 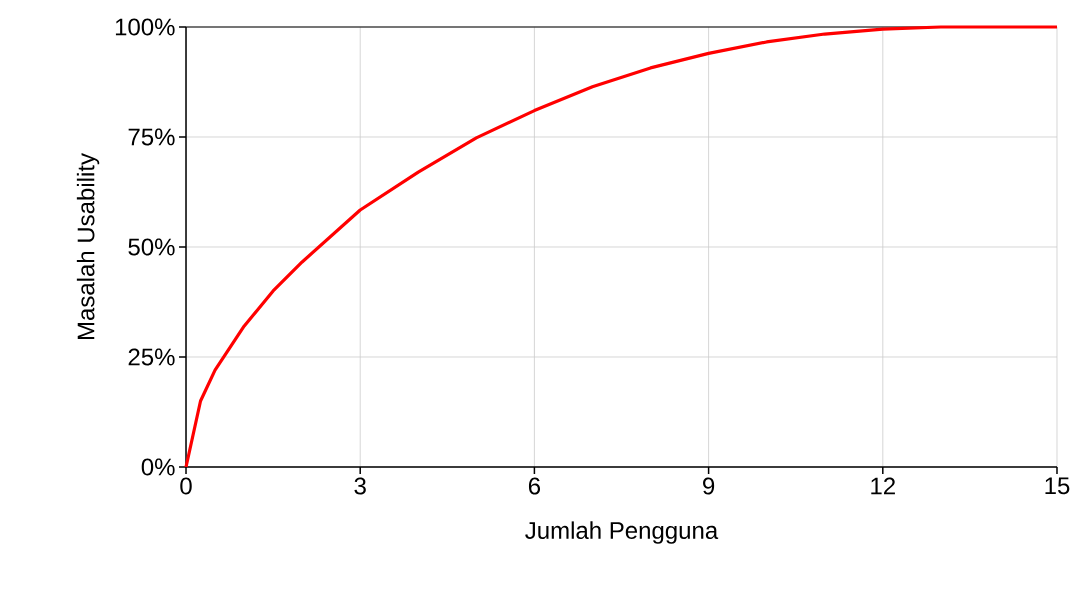 What do you see at coordinates (151, 357) in the screenshot?
I see `y-tick-label: 25%` at bounding box center [151, 357].